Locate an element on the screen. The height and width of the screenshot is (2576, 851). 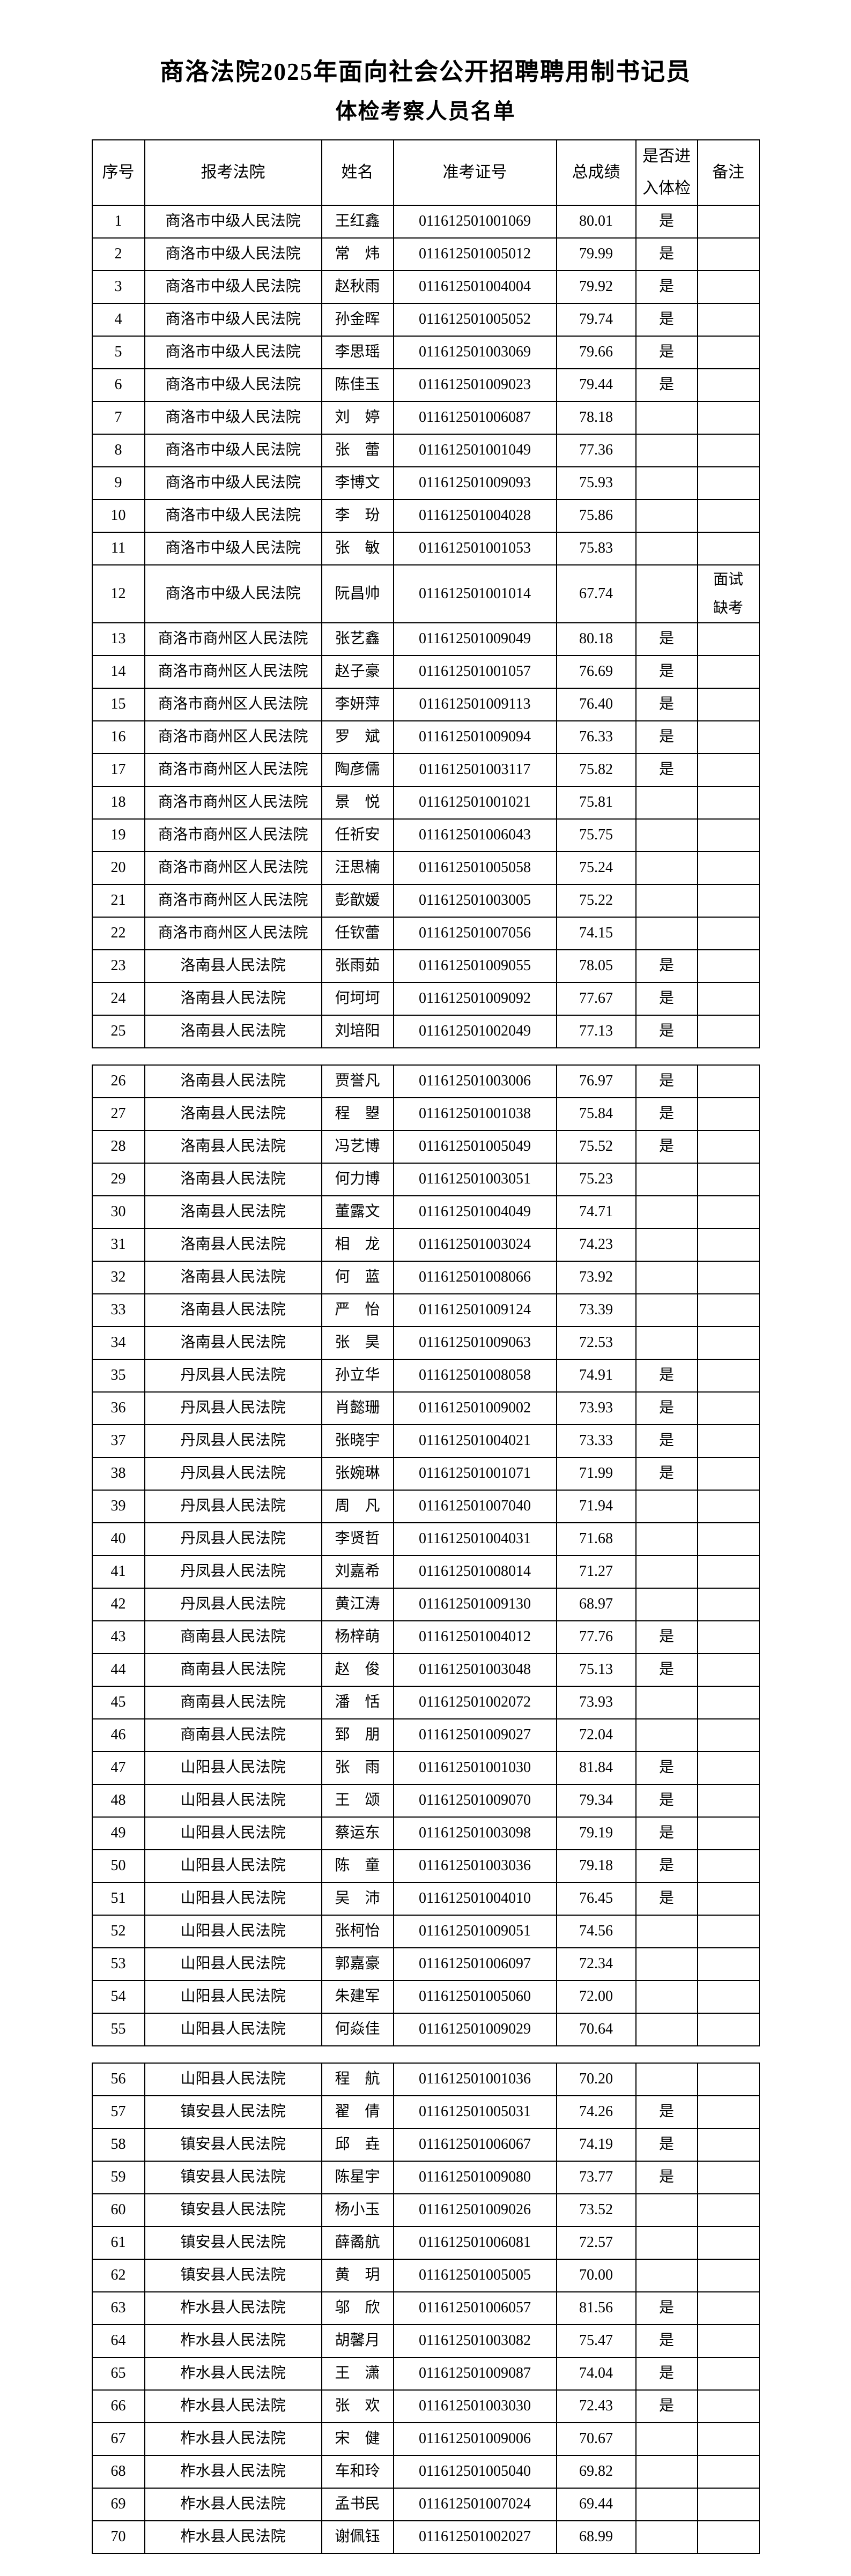
cell-name: 张 欢 is located at coordinates (357, 2406).